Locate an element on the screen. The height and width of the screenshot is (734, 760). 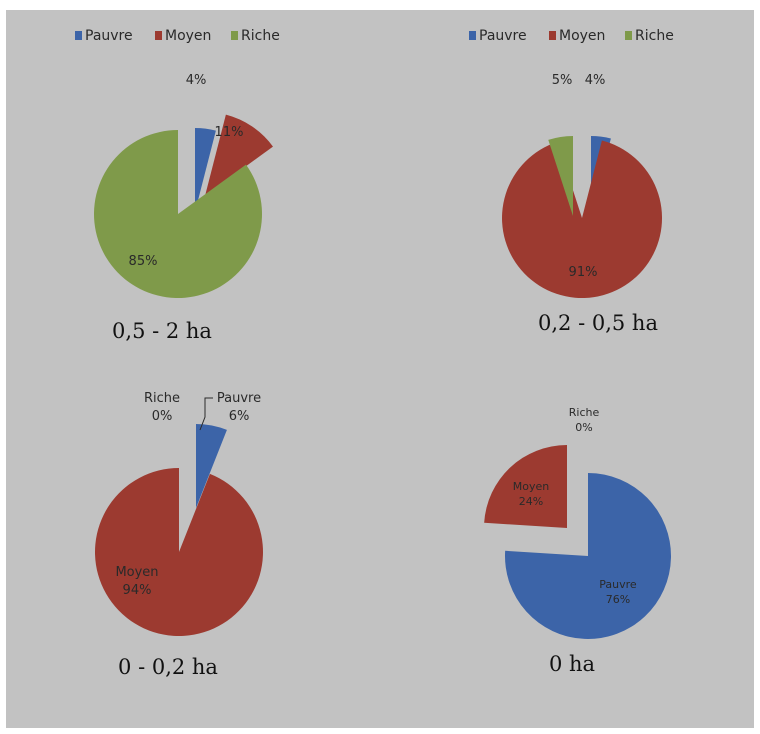
data-label-riche: 85% is located at coordinates (143, 261).